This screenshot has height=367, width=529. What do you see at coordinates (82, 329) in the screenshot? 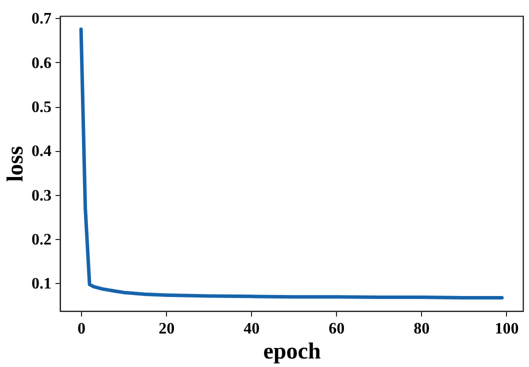
I see `x-tick-label: 0` at bounding box center [82, 329].